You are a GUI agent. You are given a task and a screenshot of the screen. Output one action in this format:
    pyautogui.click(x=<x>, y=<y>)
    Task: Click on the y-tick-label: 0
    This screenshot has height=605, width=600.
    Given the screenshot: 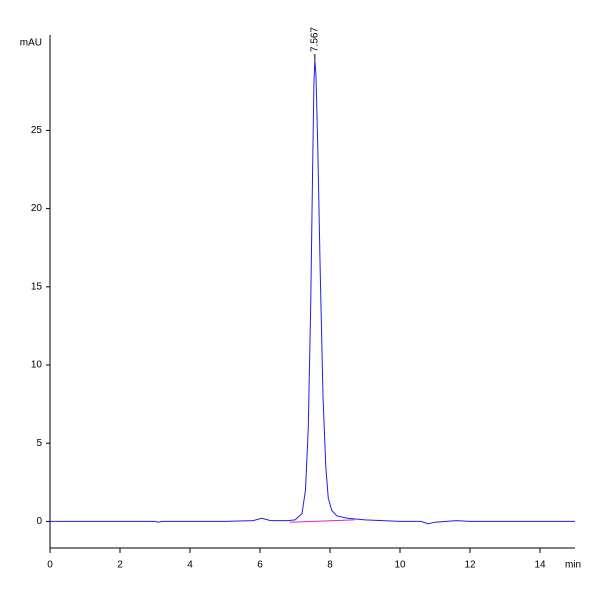 What is the action you would take?
    pyautogui.click(x=39, y=521)
    